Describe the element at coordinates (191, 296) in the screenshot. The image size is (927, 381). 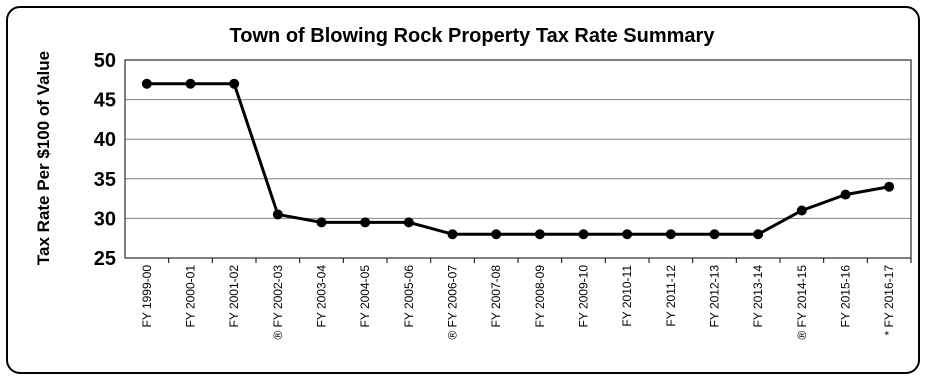
I see `x-tick-label: FY 2000-01` at that location.